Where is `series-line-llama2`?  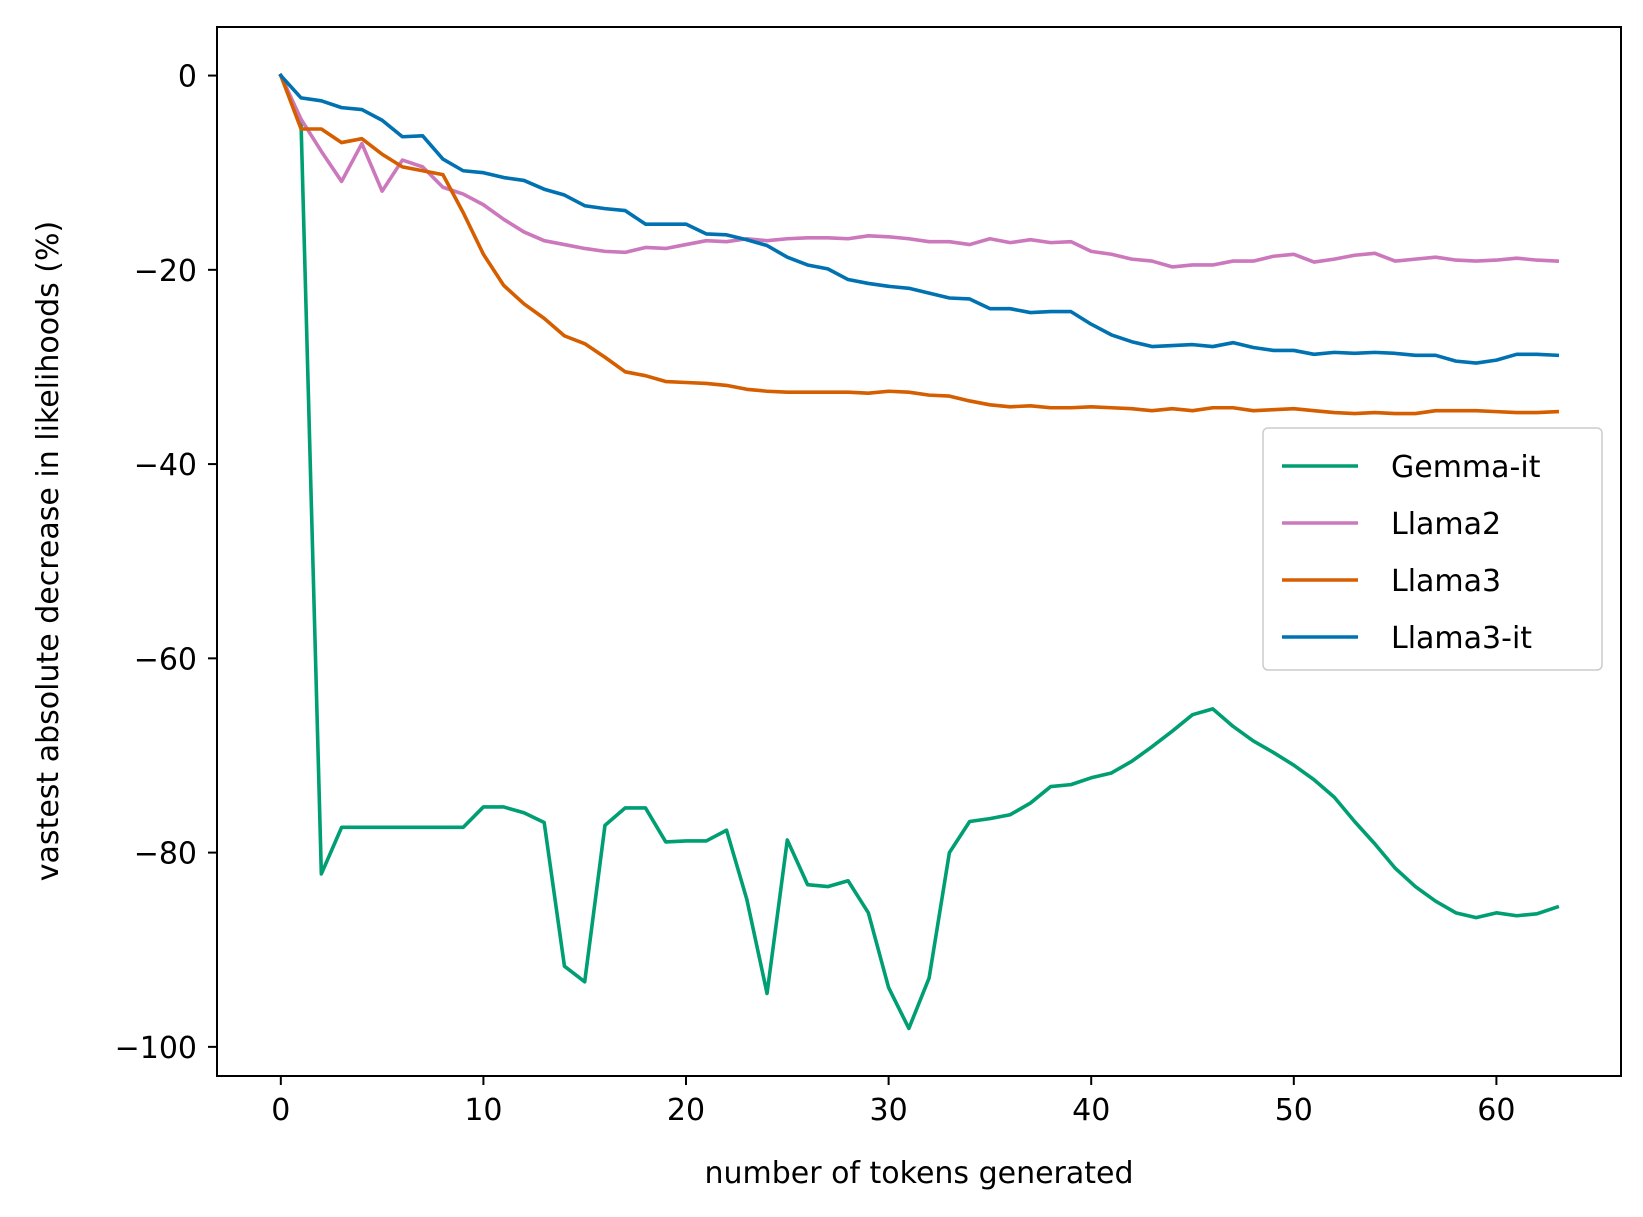
series-line-llama2 is located at coordinates (919, 171).